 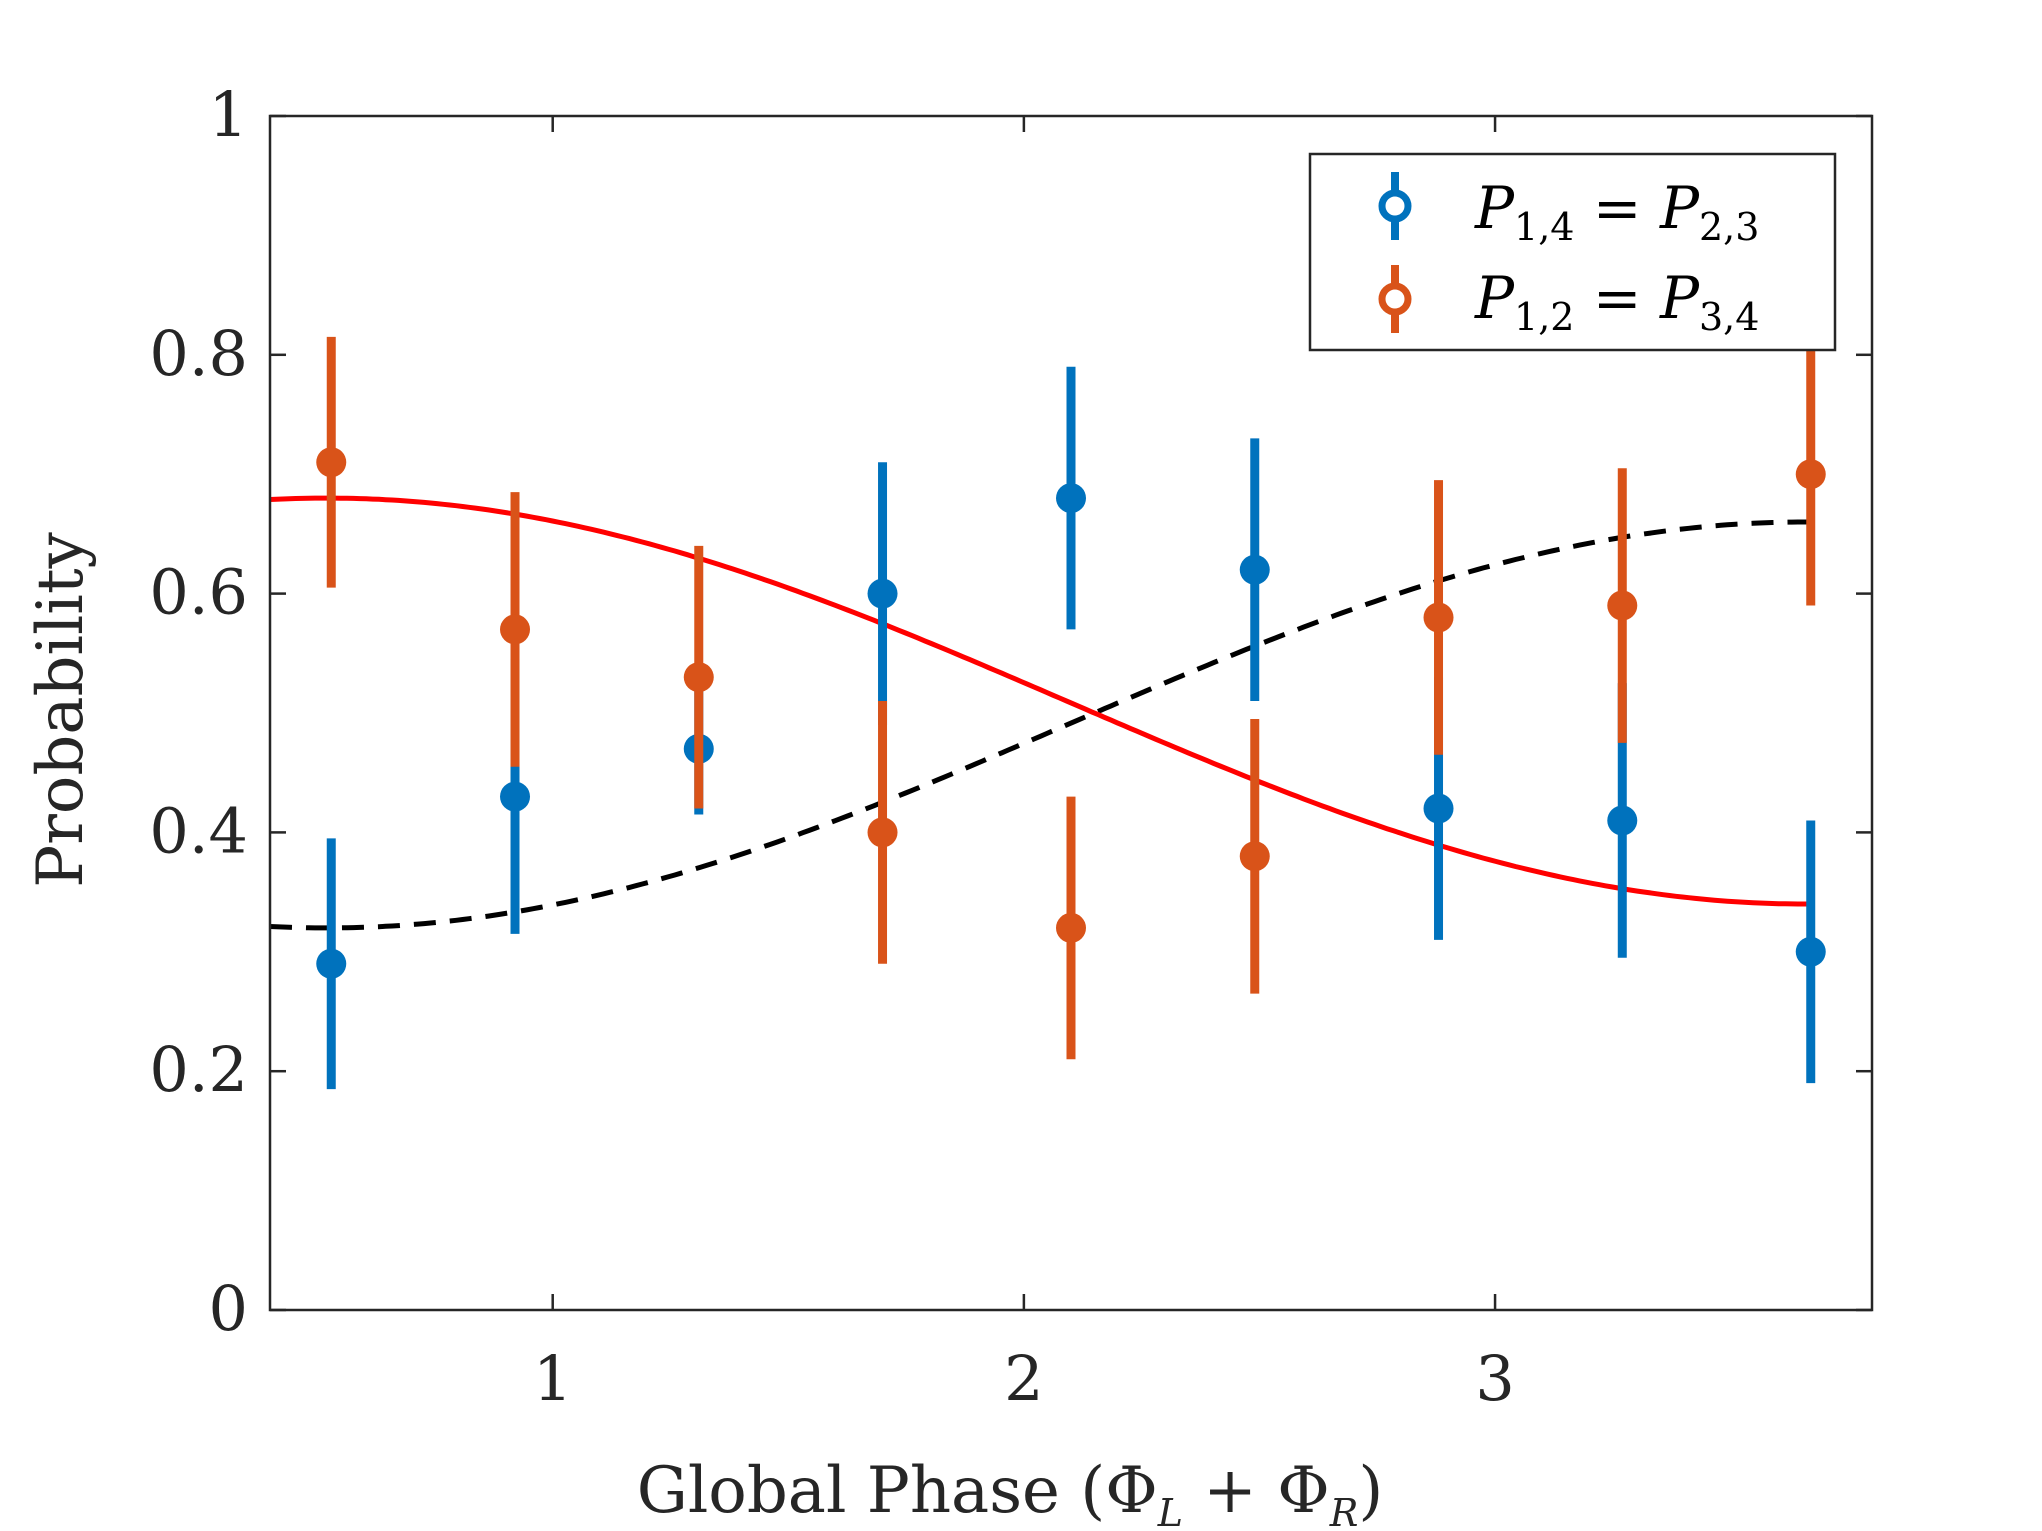 What do you see at coordinates (61, 710) in the screenshot?
I see `y-axis-title: Probability` at bounding box center [61, 710].